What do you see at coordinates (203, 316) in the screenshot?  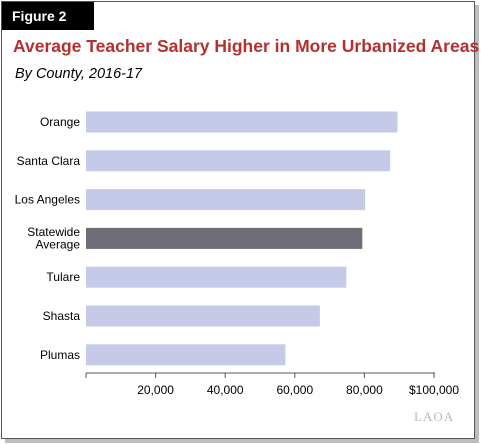 I see `bar-shasta` at bounding box center [203, 316].